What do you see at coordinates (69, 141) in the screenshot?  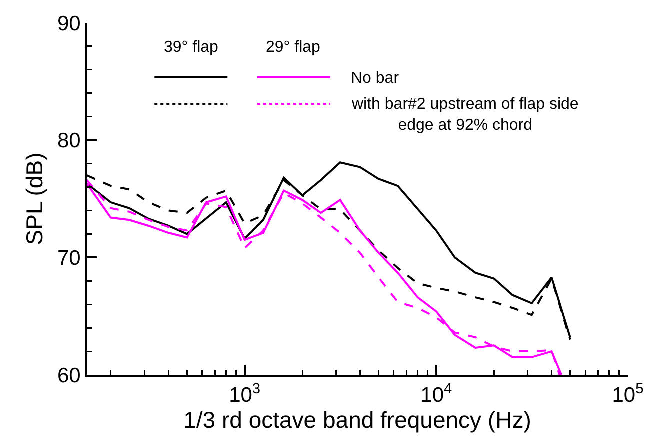 I see `y-tick-label: 80` at bounding box center [69, 141].